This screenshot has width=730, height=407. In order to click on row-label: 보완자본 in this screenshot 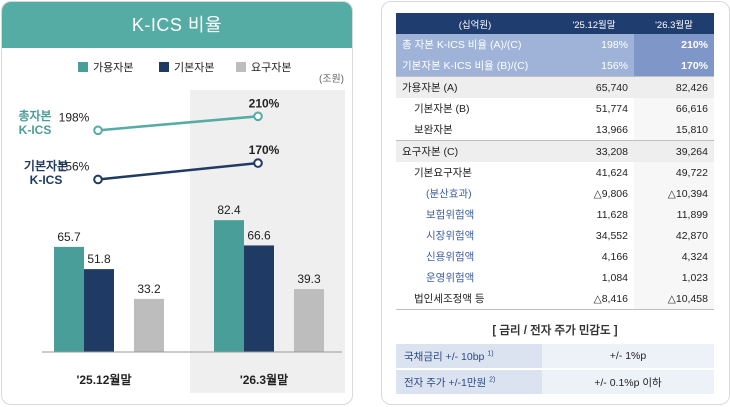, I will do `click(433, 130)`.